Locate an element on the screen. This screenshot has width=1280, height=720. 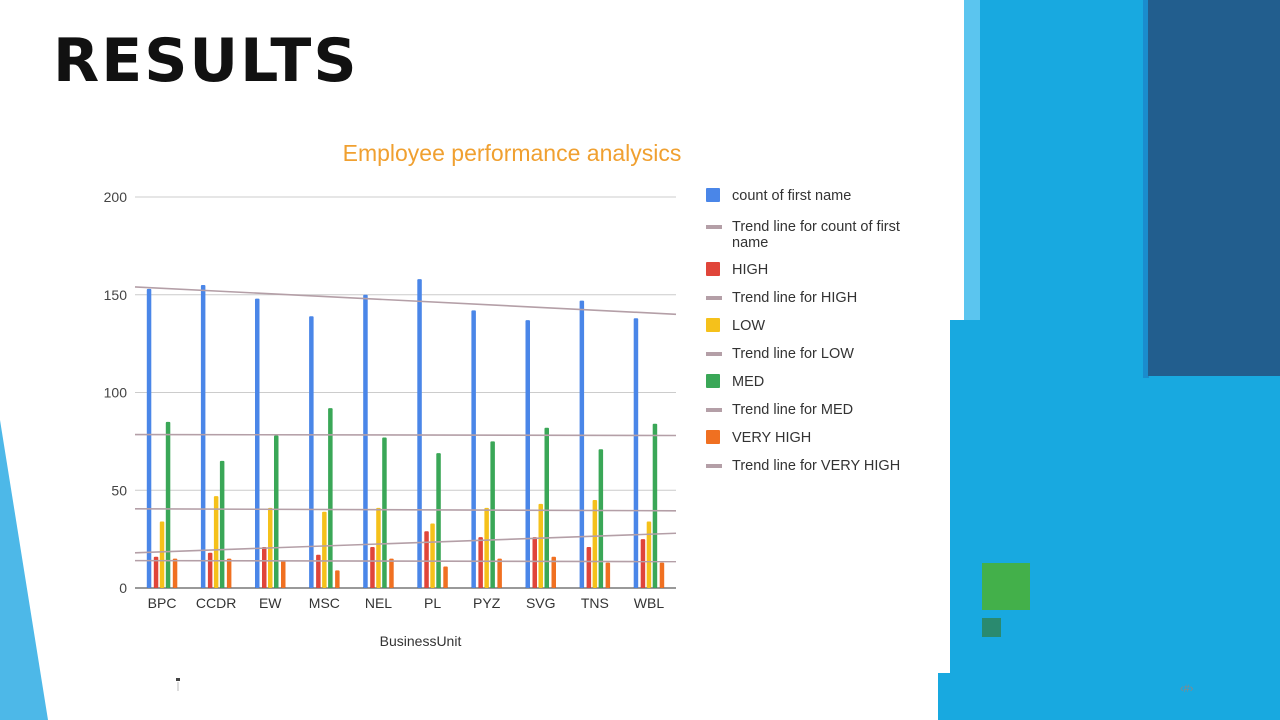
slide-title: RESULTS is located at coordinates (206, 61).